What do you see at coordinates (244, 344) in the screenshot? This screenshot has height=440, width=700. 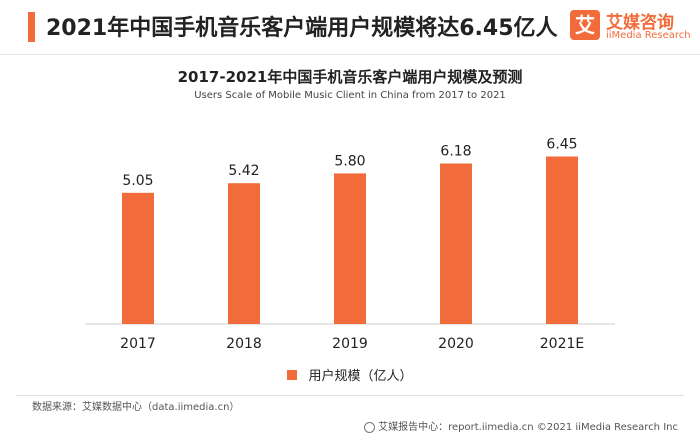 I see `x-tick-2018: 2018` at bounding box center [244, 344].